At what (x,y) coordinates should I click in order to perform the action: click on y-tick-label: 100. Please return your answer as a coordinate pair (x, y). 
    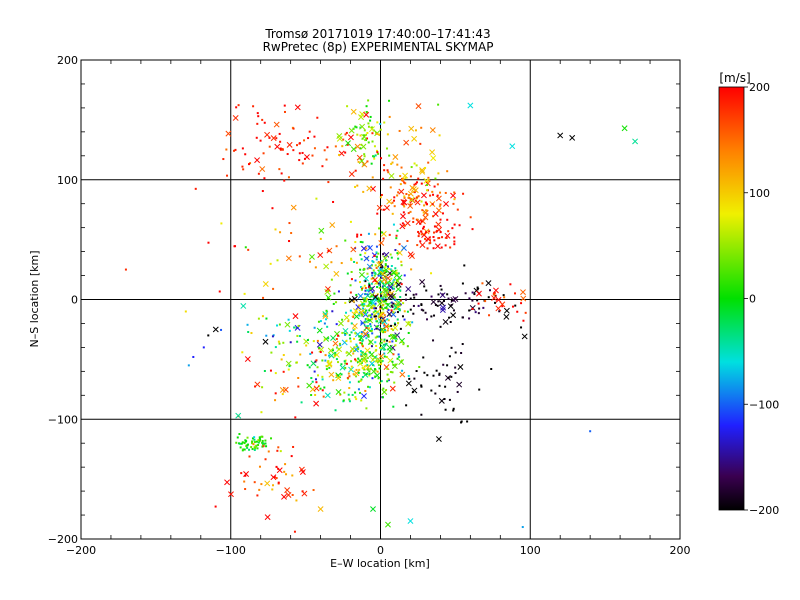
    Looking at the image, I should click on (67, 180).